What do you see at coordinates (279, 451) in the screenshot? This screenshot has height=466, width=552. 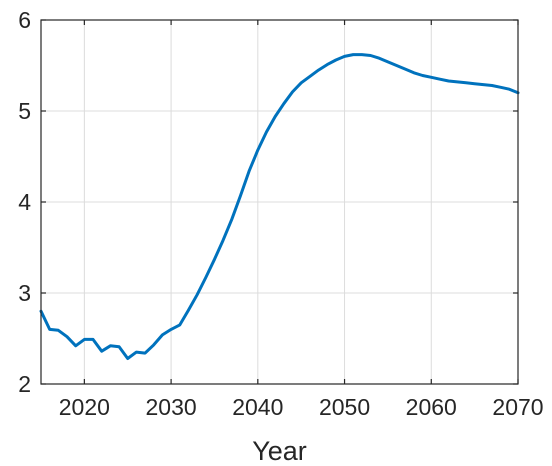 I see `x-axis-title: Year` at bounding box center [279, 451].